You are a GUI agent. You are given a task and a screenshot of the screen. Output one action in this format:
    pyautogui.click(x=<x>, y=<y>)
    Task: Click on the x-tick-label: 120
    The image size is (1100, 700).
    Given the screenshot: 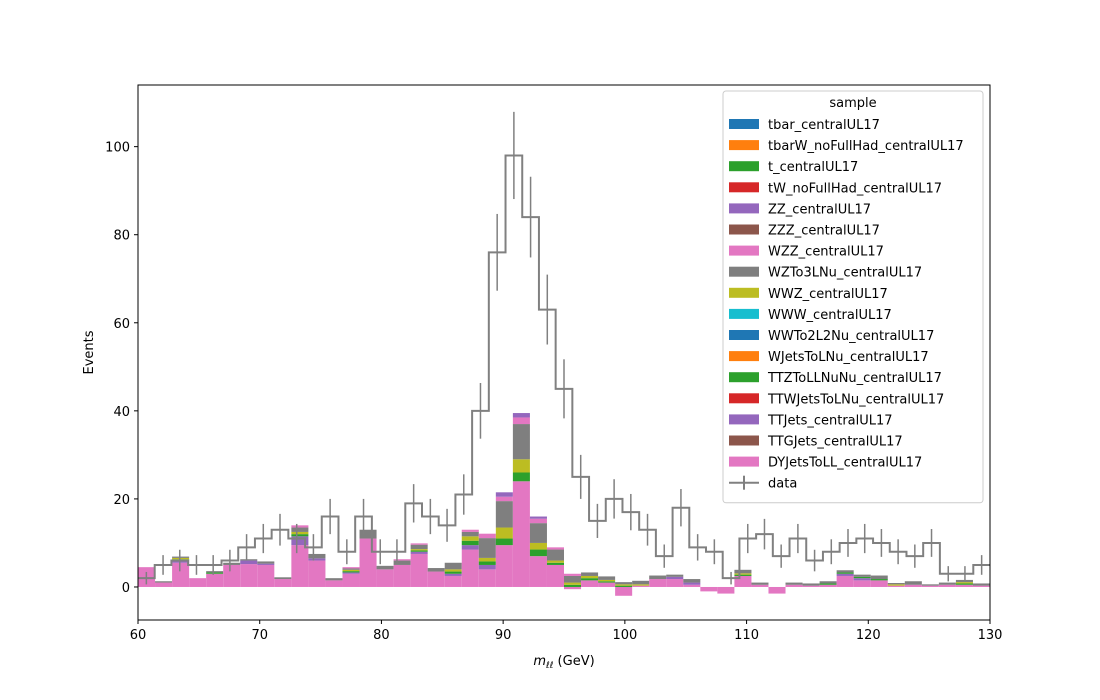 What is the action you would take?
    pyautogui.click(x=868, y=635)
    